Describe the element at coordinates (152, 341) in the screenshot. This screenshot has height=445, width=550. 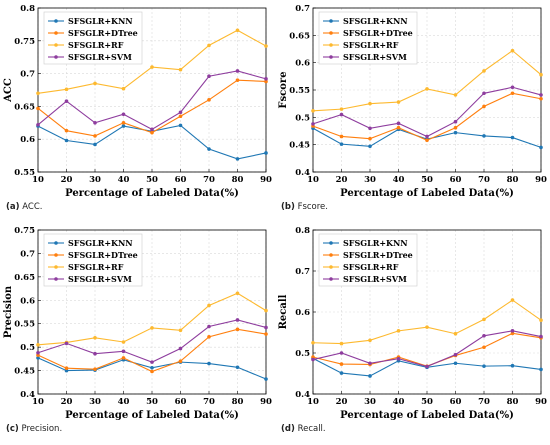
I see `series-sfsglr-svm` at that location.